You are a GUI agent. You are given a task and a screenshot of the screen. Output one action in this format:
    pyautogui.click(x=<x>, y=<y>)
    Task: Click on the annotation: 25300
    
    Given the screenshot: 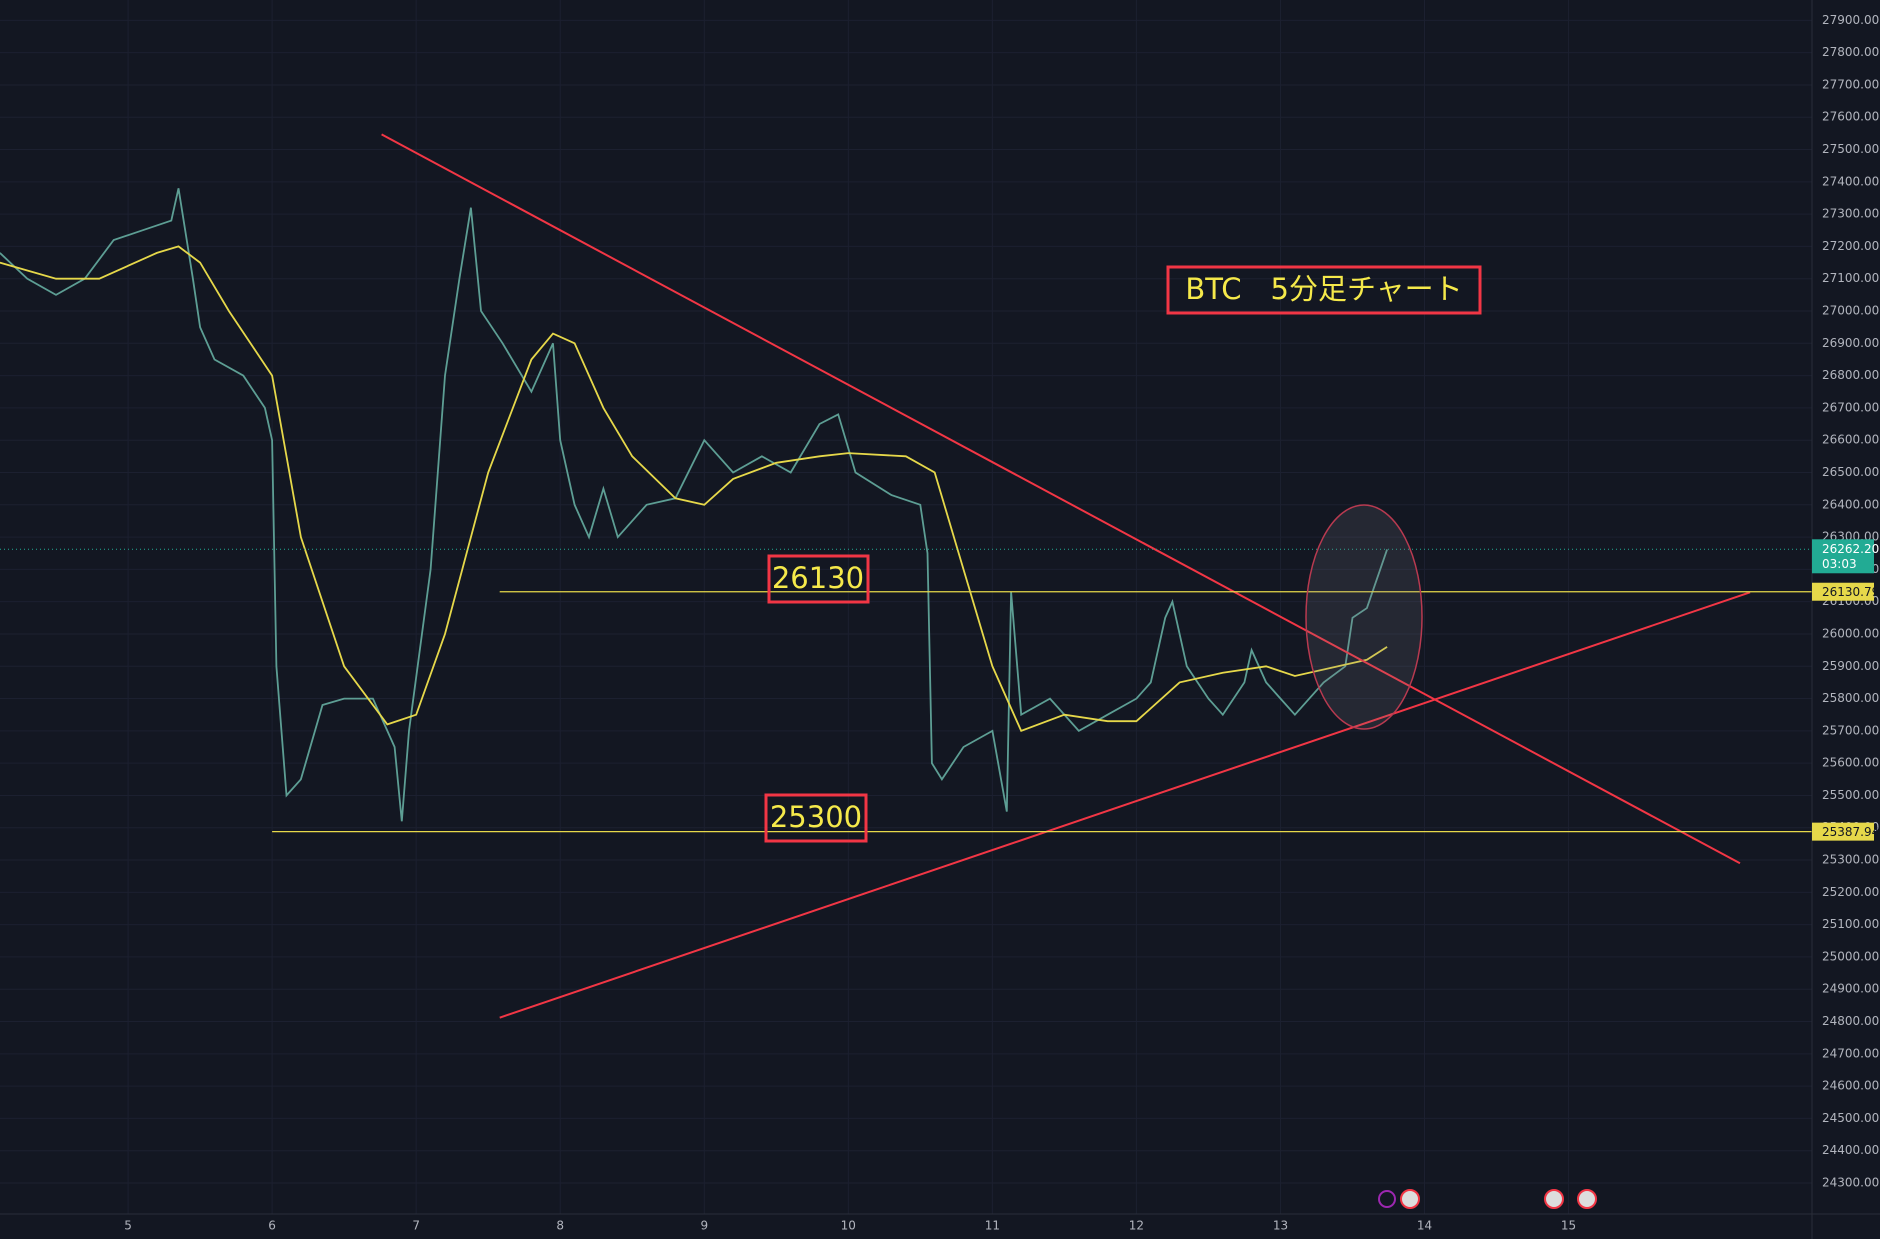 What is the action you would take?
    pyautogui.click(x=816, y=817)
    